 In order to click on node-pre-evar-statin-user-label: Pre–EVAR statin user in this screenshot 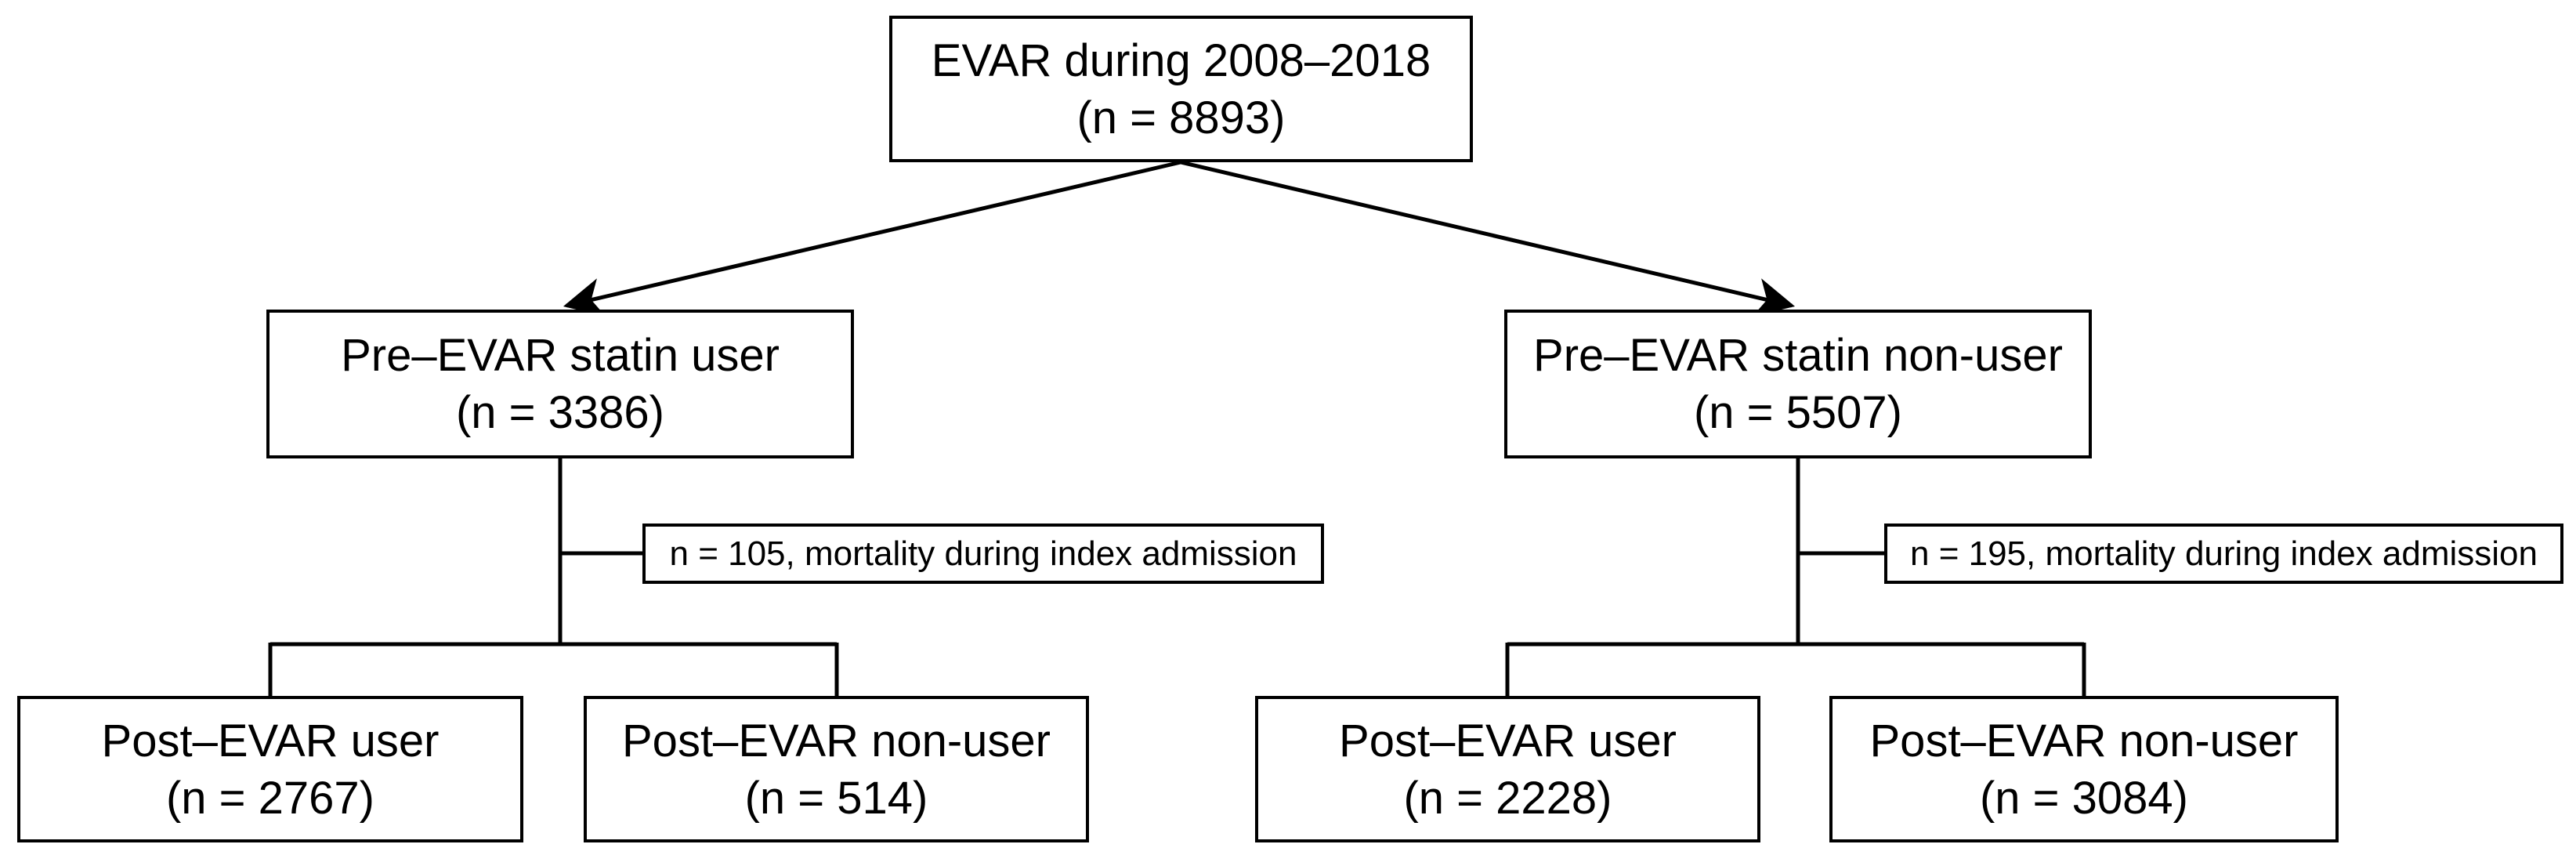, I will do `click(560, 355)`.